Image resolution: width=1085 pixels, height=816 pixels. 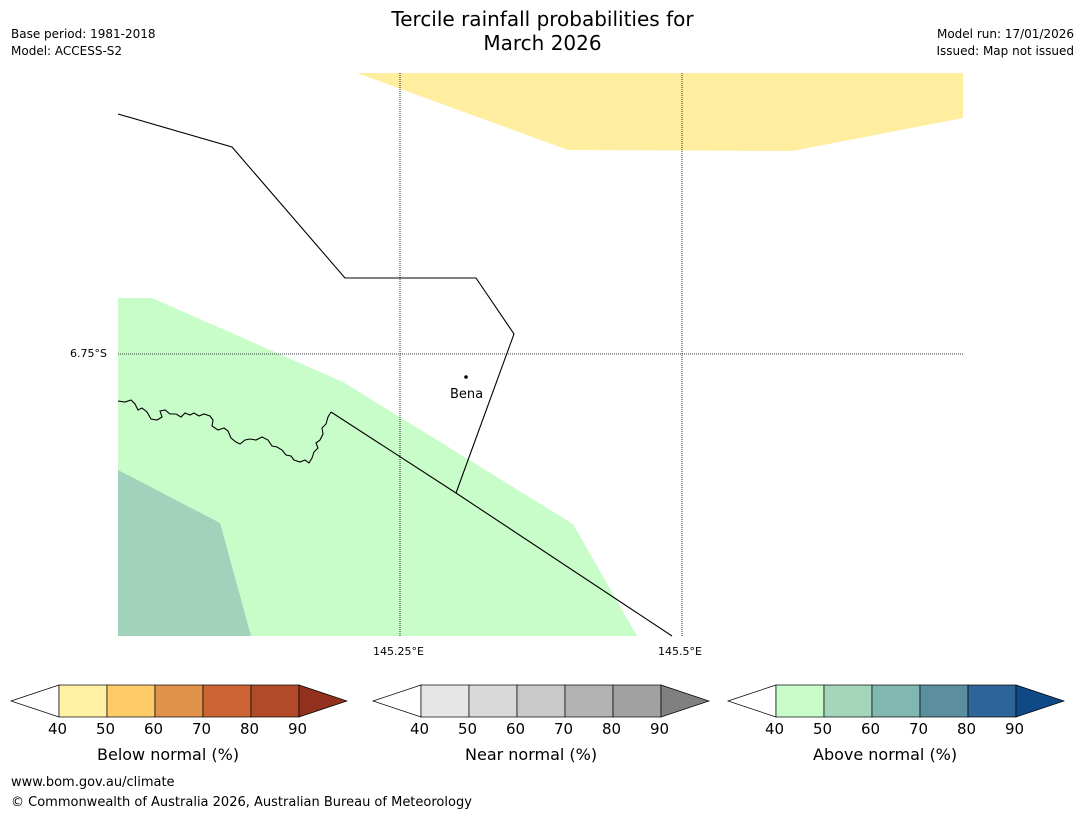 What do you see at coordinates (467, 394) in the screenshot?
I see `place-label-bena: Bena` at bounding box center [467, 394].